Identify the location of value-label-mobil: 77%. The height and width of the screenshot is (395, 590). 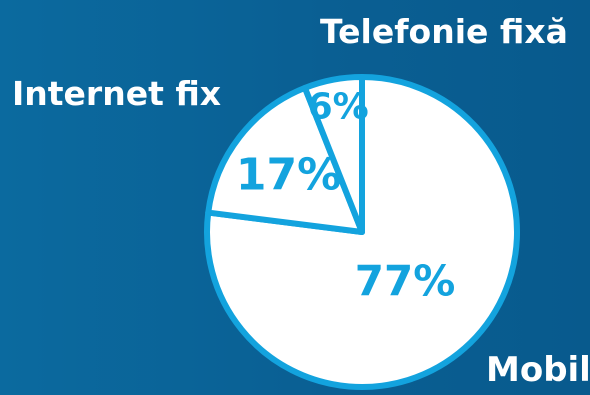
(405, 280).